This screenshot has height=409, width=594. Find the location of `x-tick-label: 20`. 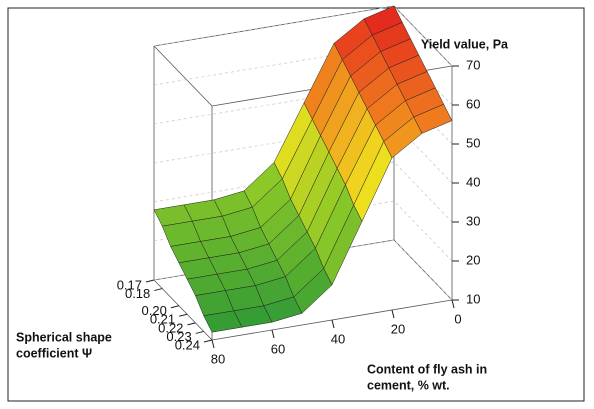

x-tick-label: 20 is located at coordinates (398, 328).